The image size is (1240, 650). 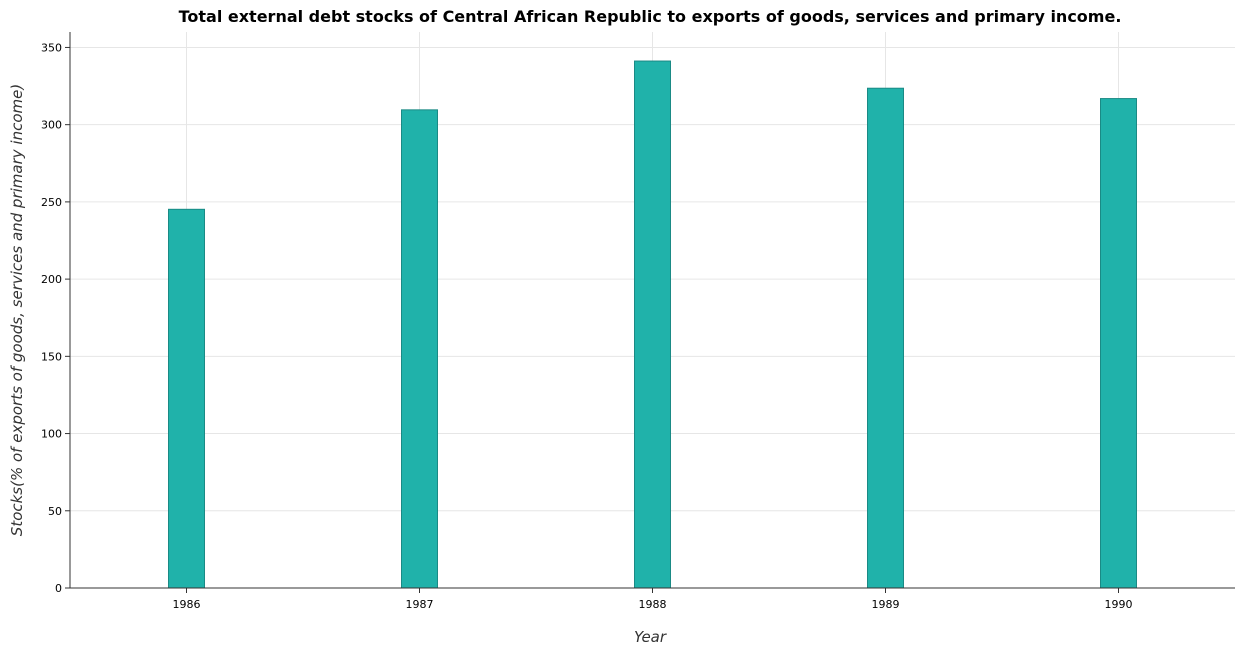 I want to click on bar-1988, so click(x=652, y=324).